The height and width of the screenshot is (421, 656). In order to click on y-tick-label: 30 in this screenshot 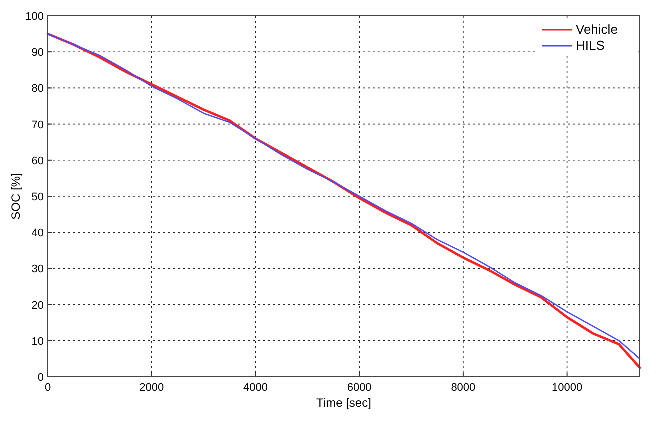, I will do `click(38, 270)`.